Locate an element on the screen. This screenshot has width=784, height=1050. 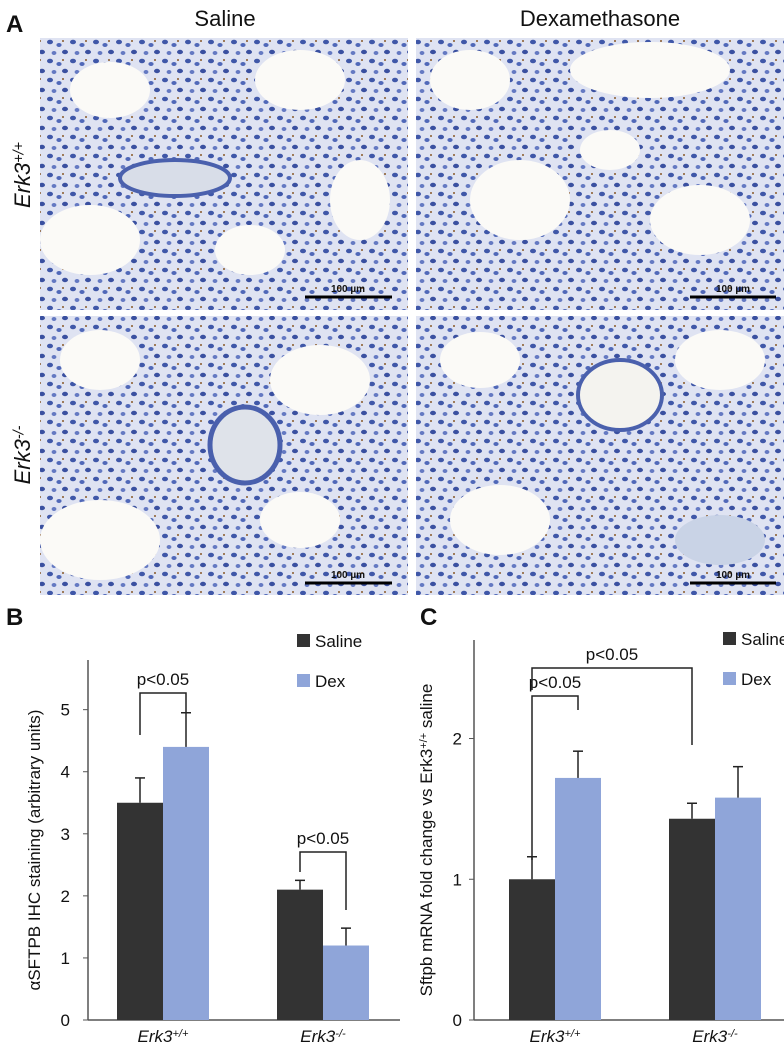
y-axis-label: αSFTPB IHC staining (arbitrary units) is located at coordinates (34, 850).